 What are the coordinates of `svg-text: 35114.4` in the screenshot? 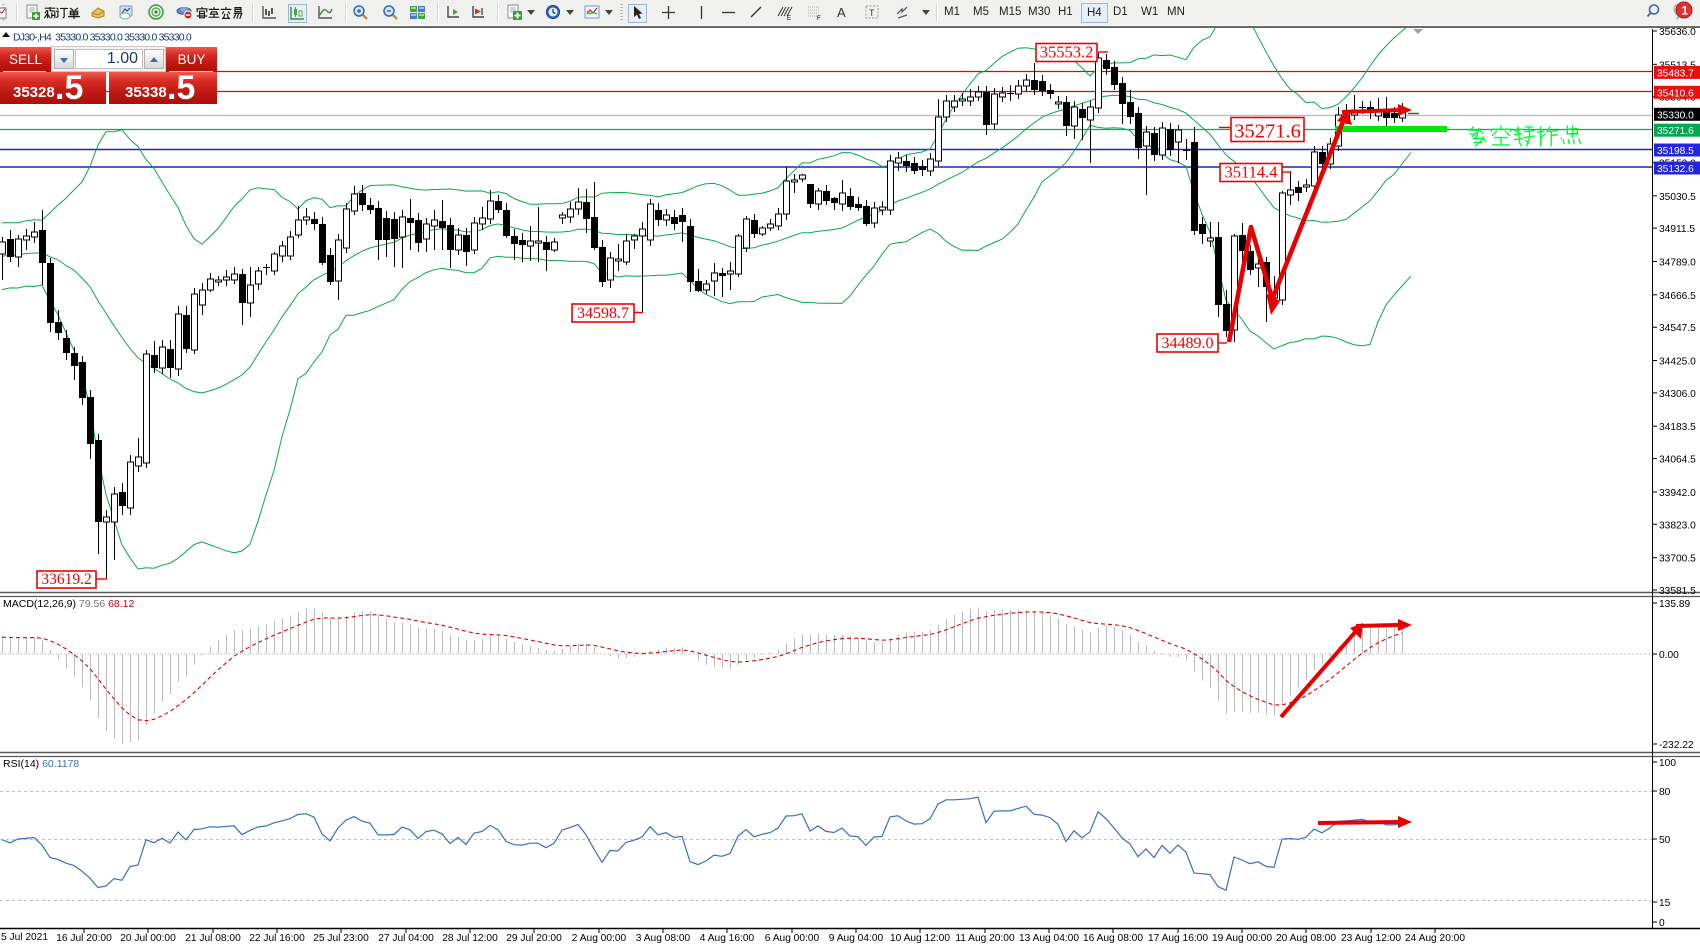 It's located at (1250, 172).